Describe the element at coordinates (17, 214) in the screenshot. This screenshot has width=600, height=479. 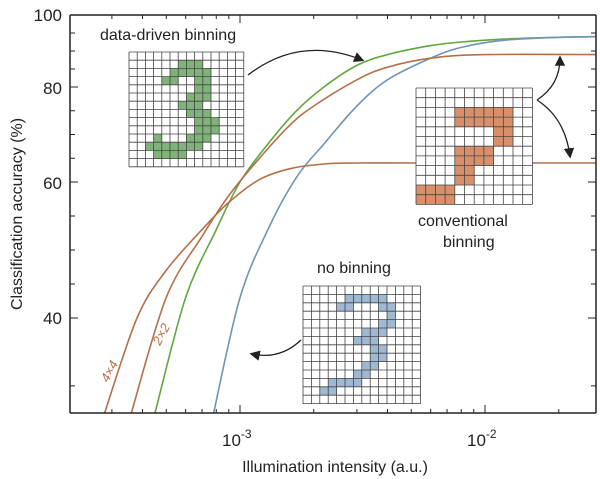
I see `y-axis-label: Classification accuracy (%)` at that location.